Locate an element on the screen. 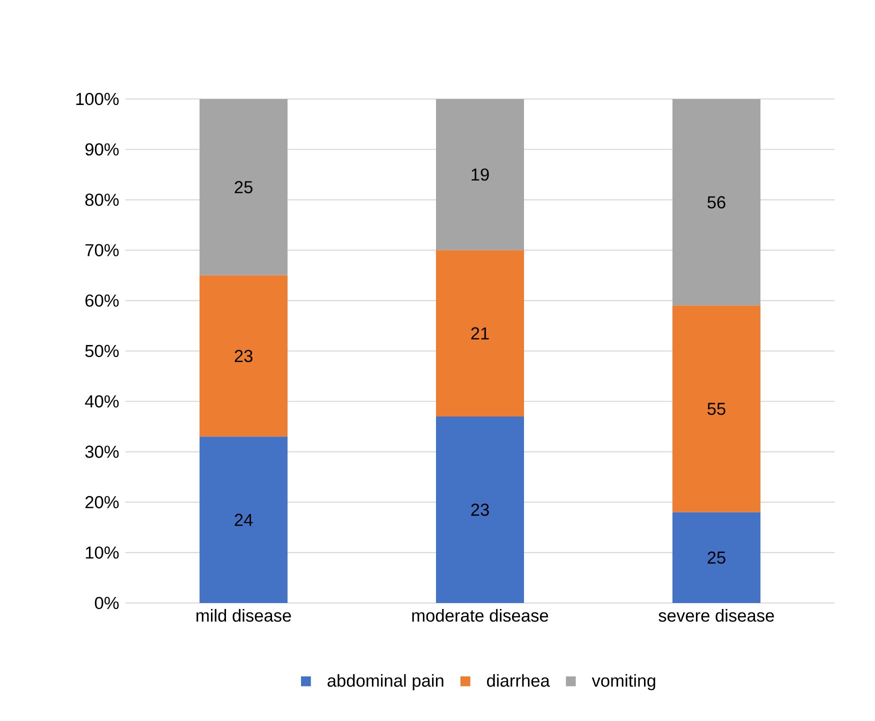 The image size is (875, 721). x-tick-label: moderate disease is located at coordinates (480, 615).